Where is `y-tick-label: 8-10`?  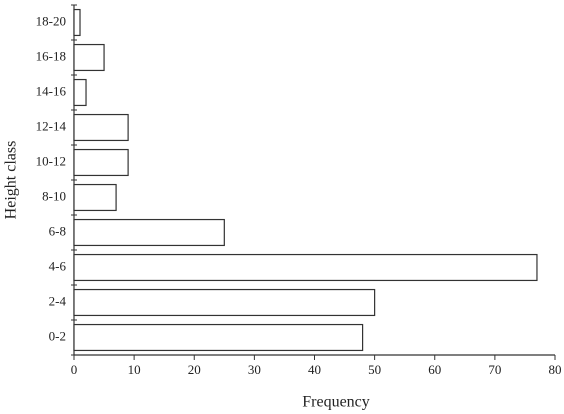 y-tick-label: 8-10 is located at coordinates (54, 195).